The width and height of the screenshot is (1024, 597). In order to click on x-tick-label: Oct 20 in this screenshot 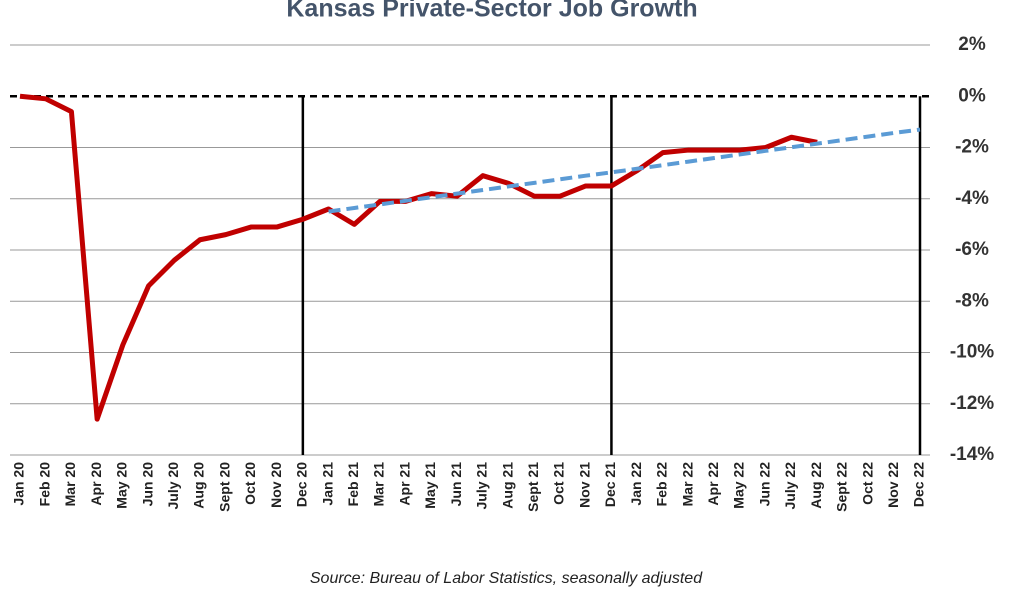, I will do `click(250, 483)`.